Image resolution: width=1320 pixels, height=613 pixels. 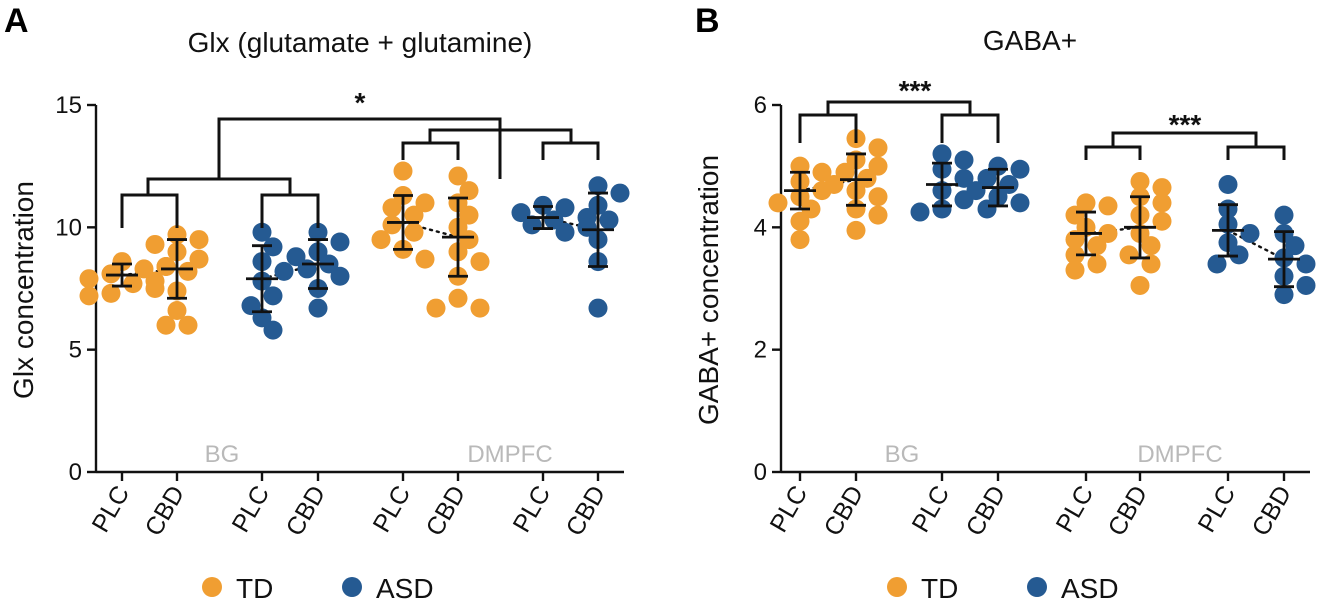 I want to click on chart-title-b: GABA+, so click(x=1030, y=40).